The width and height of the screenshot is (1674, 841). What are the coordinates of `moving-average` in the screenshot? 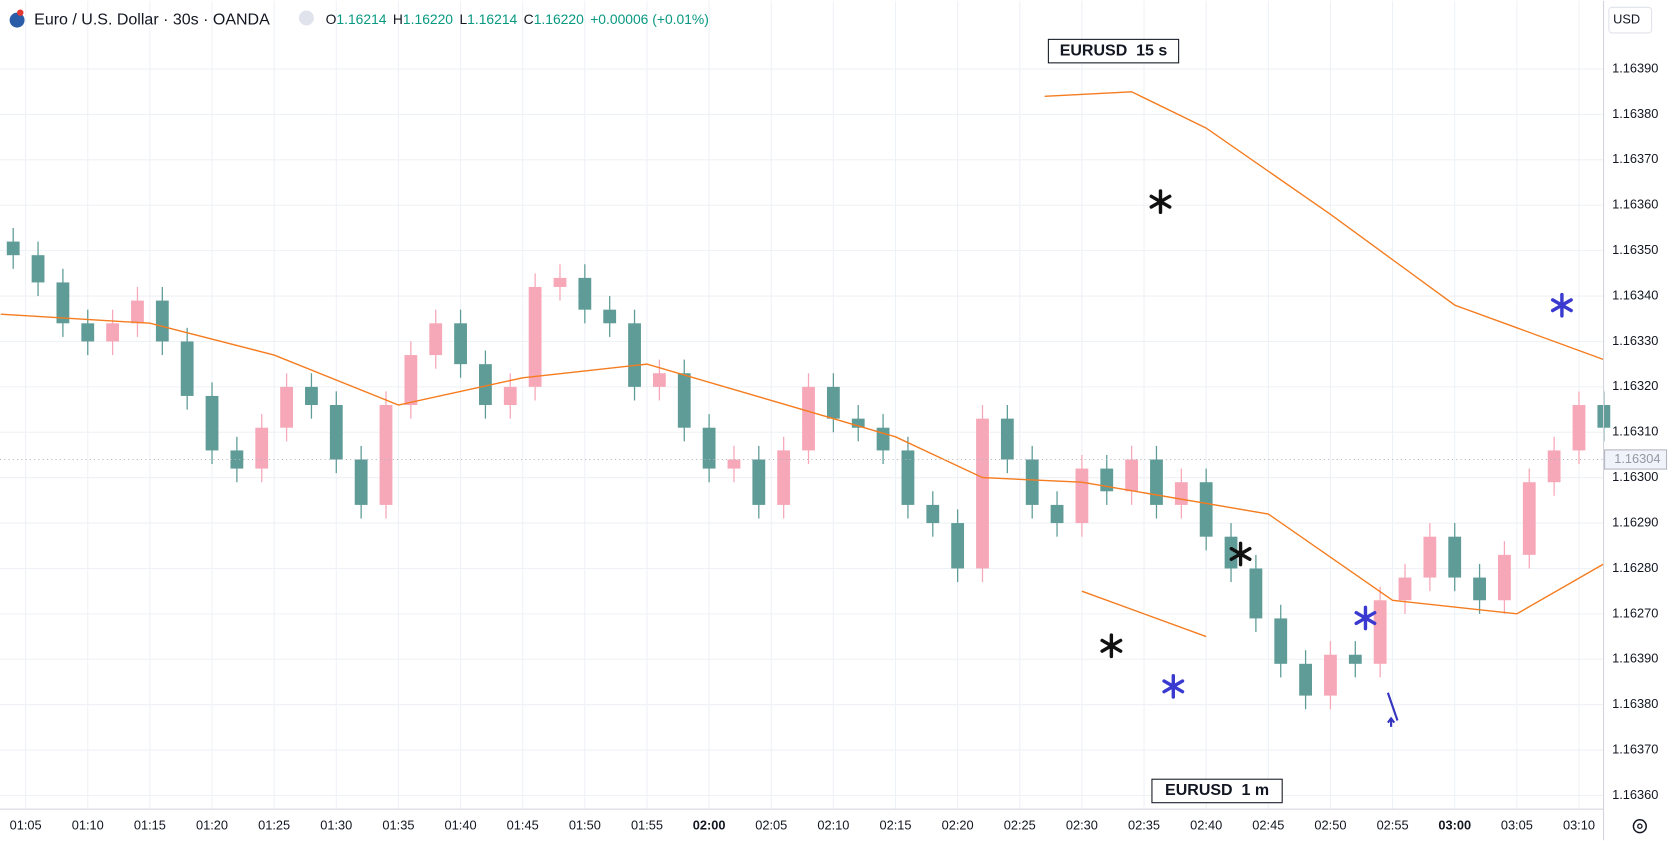 It's located at (1144, 614).